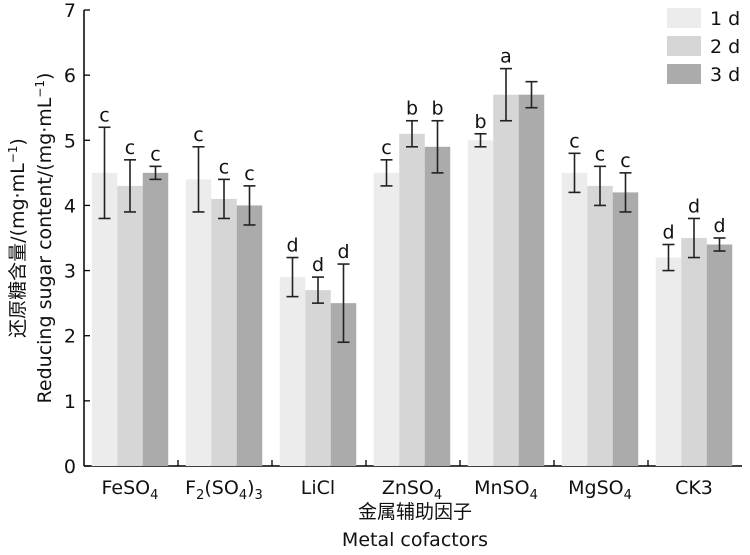 This screenshot has width=750, height=555. I want to click on legend: 1 d 2 d 3 d, so click(703, 47).